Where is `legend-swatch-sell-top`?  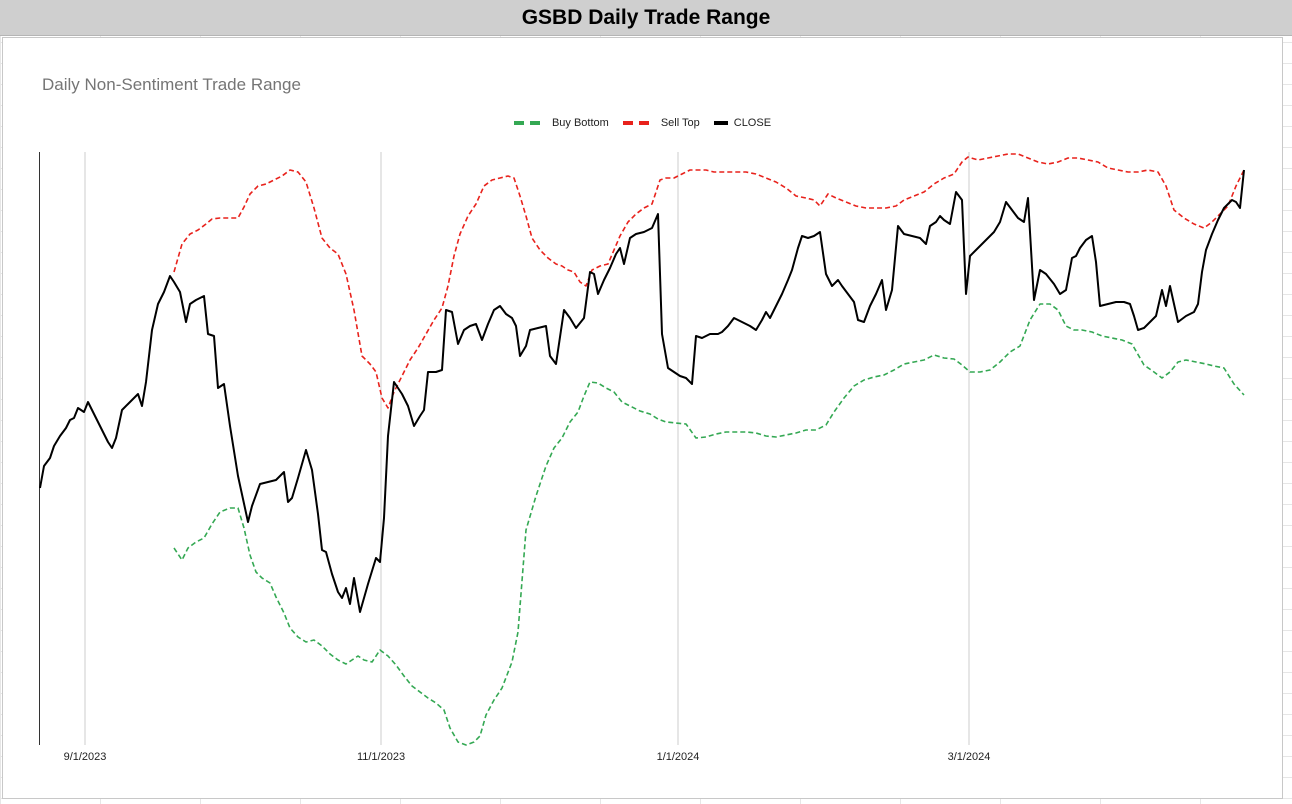 legend-swatch-sell-top is located at coordinates (638, 123).